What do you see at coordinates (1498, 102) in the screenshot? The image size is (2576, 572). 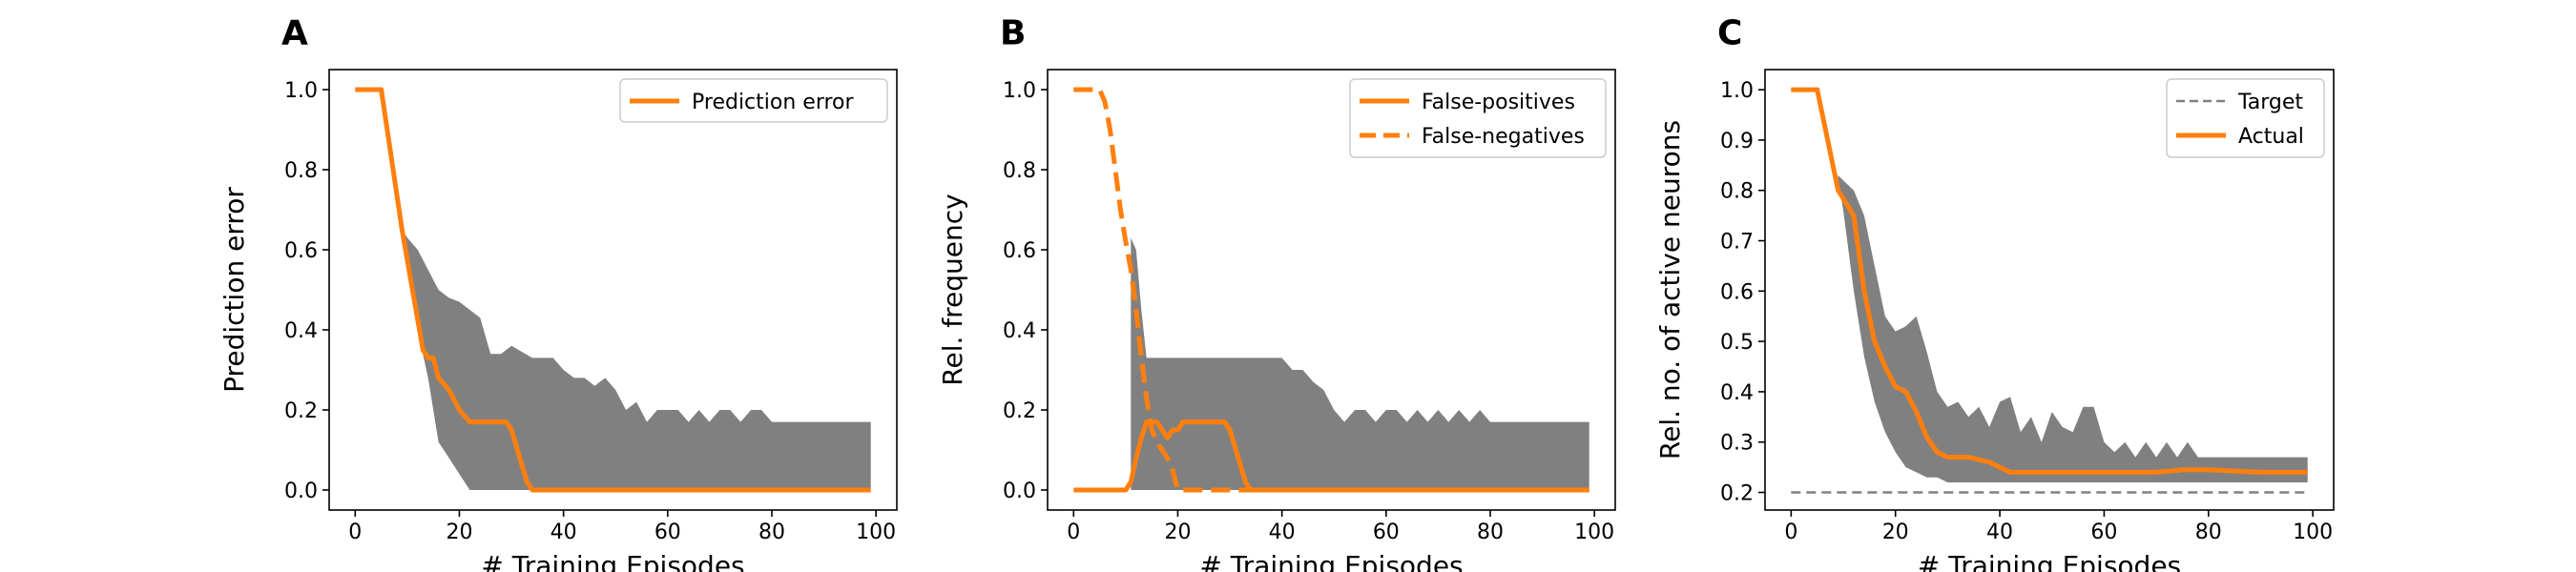 I see `legend-label: False-positives` at bounding box center [1498, 102].